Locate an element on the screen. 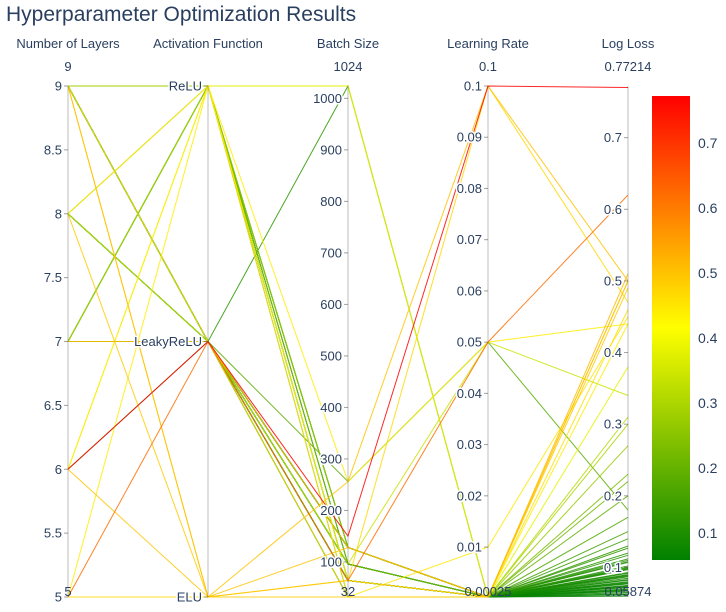 This screenshot has width=726, height=612. tick-label-halo: 300 is located at coordinates (331, 458).